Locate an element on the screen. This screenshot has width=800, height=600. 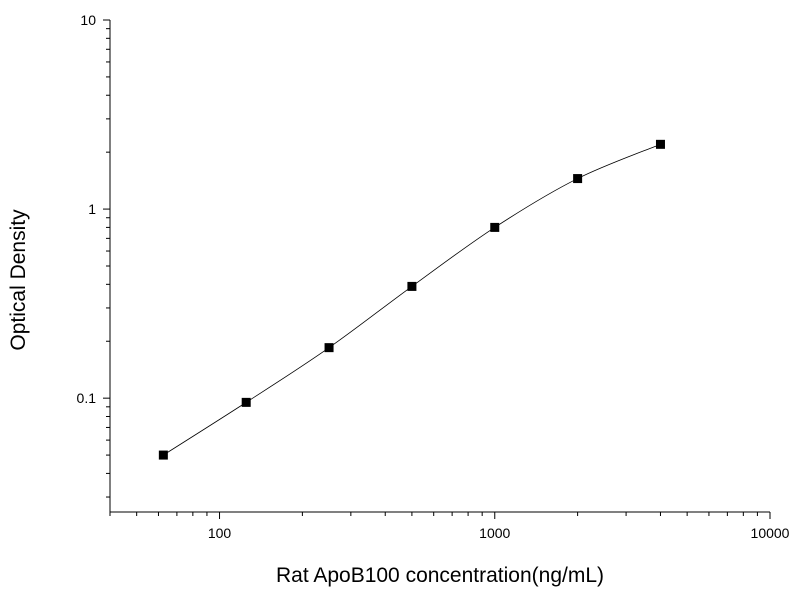
y-tick-label: 10 is located at coordinates (88, 20).